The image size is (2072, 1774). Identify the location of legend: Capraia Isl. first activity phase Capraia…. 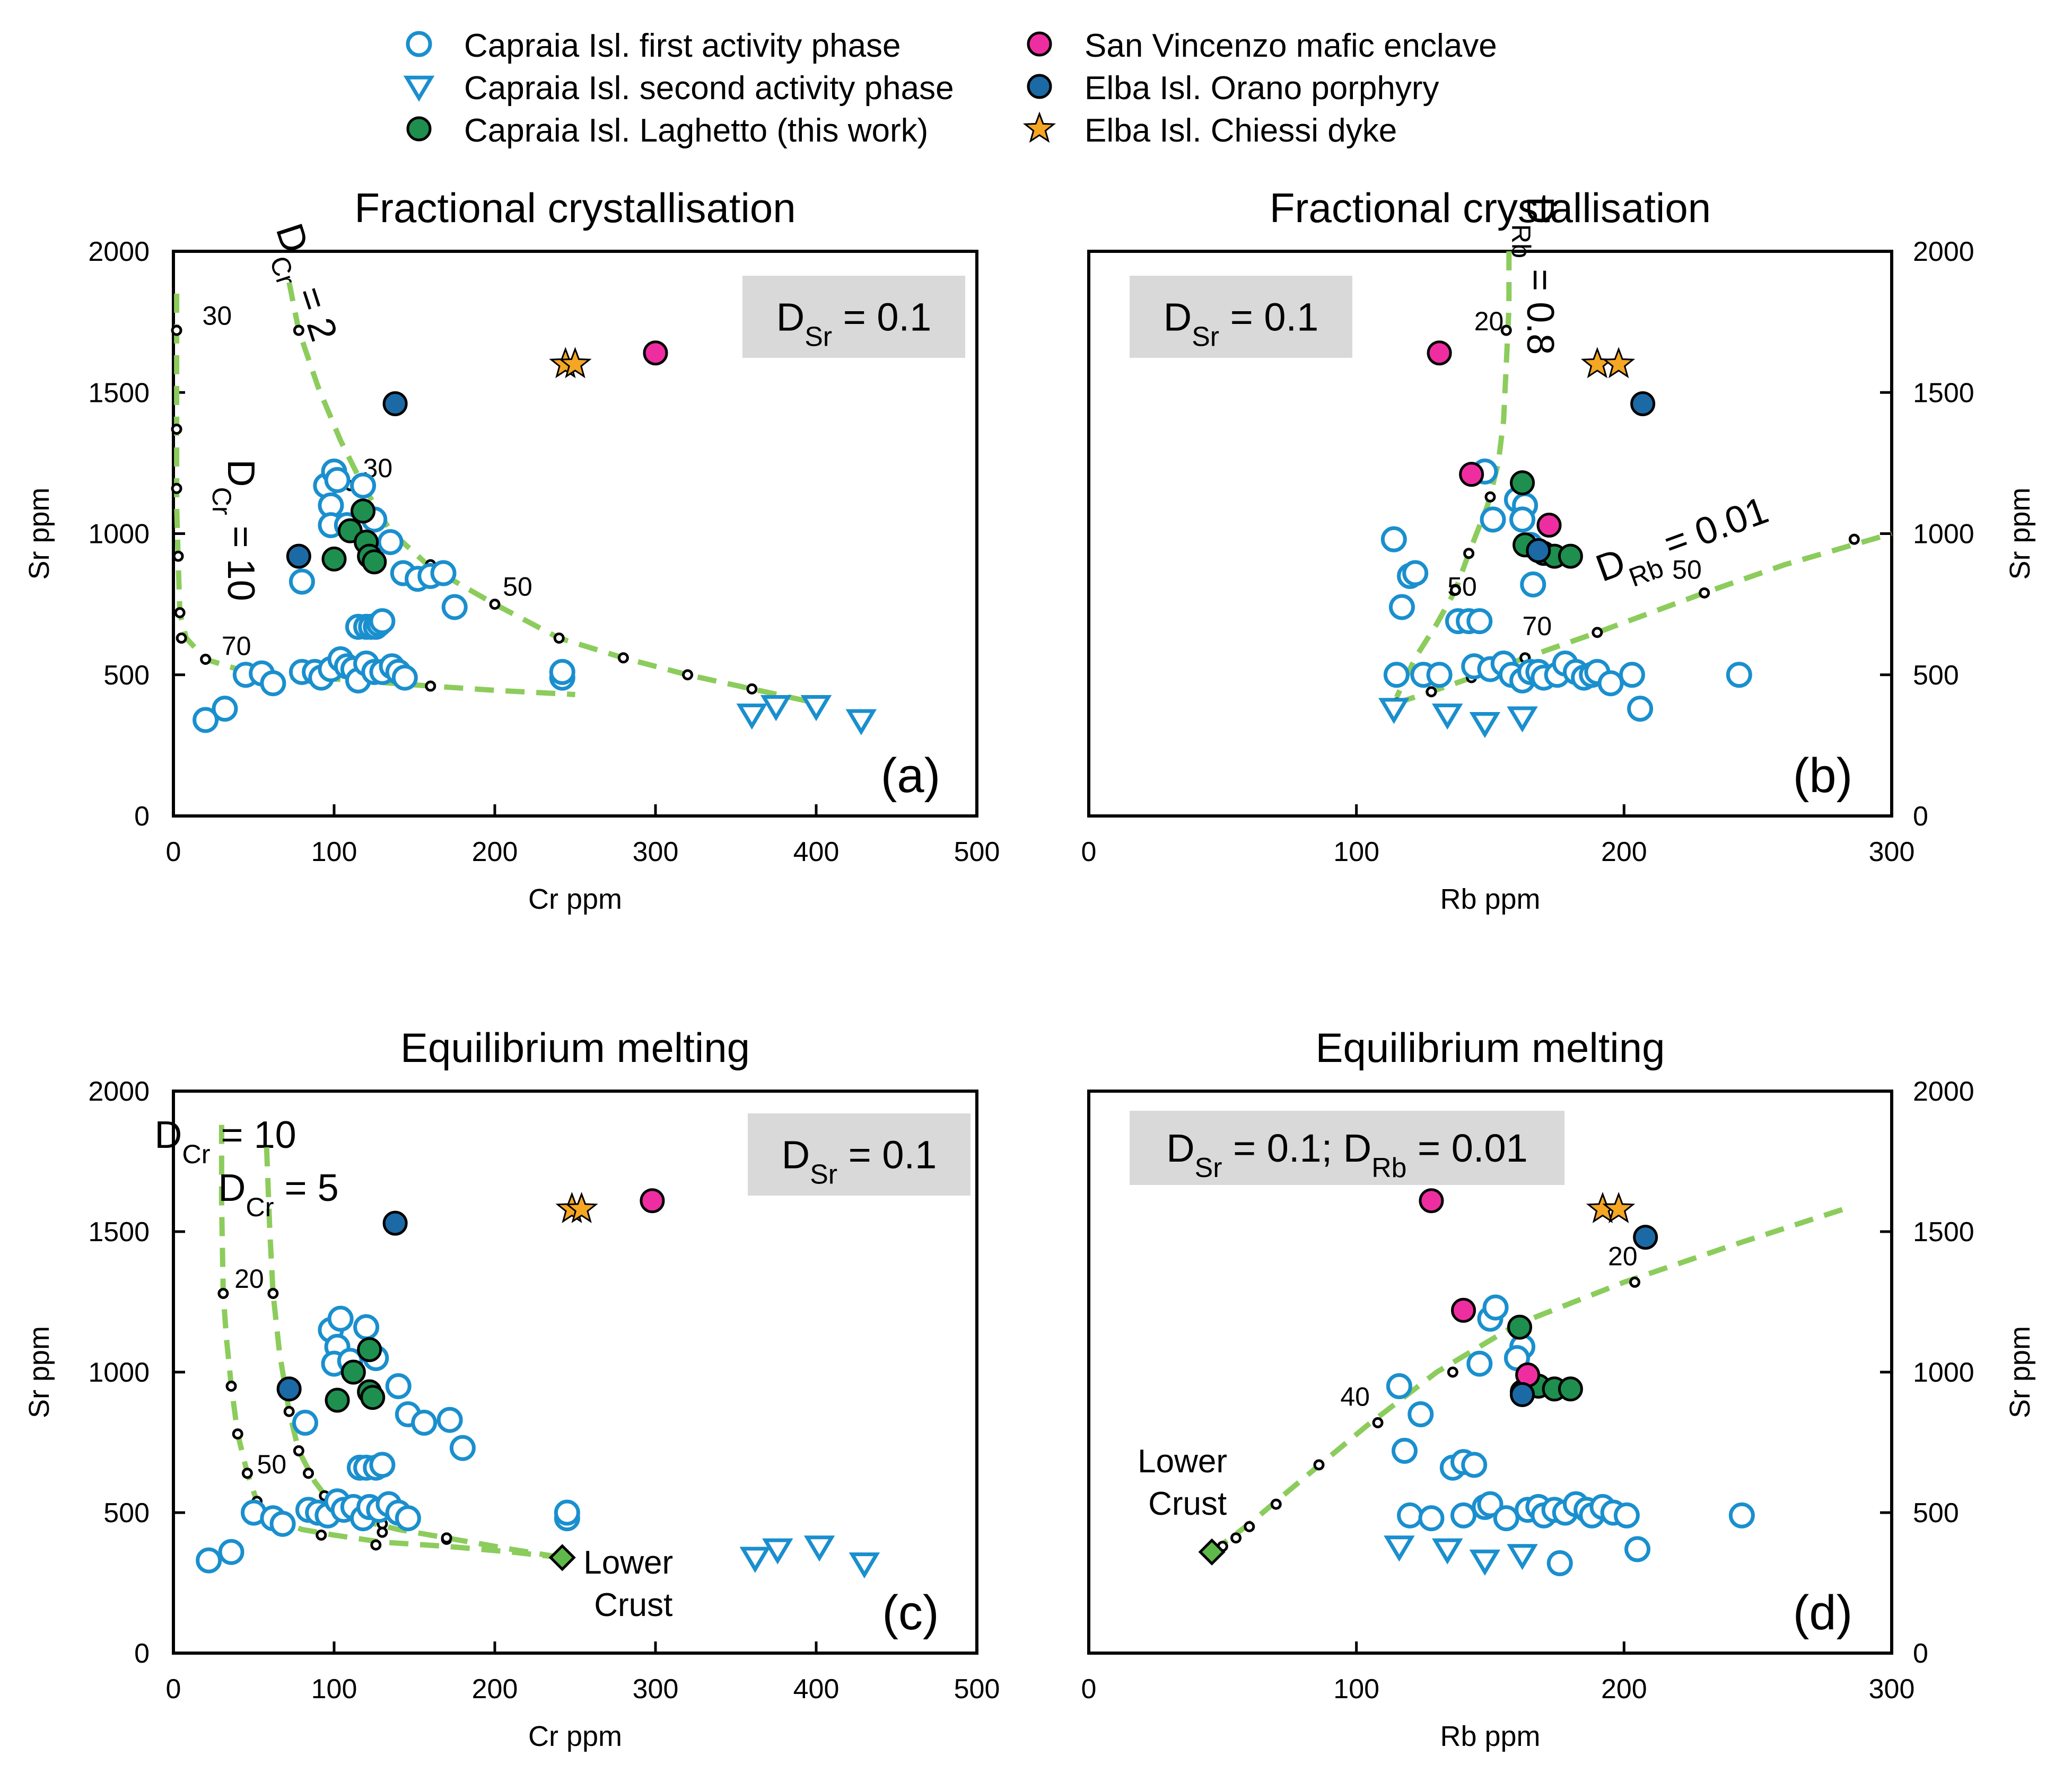
(950, 88).